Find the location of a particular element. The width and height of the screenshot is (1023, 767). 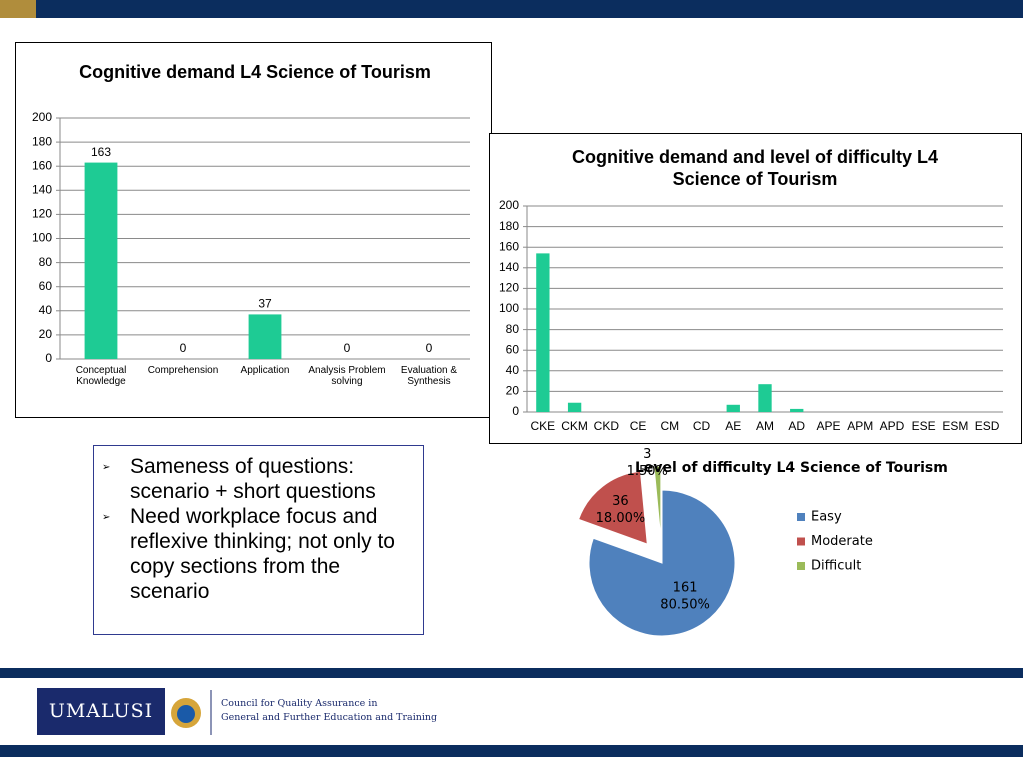

data-label: 3 is located at coordinates (647, 454).